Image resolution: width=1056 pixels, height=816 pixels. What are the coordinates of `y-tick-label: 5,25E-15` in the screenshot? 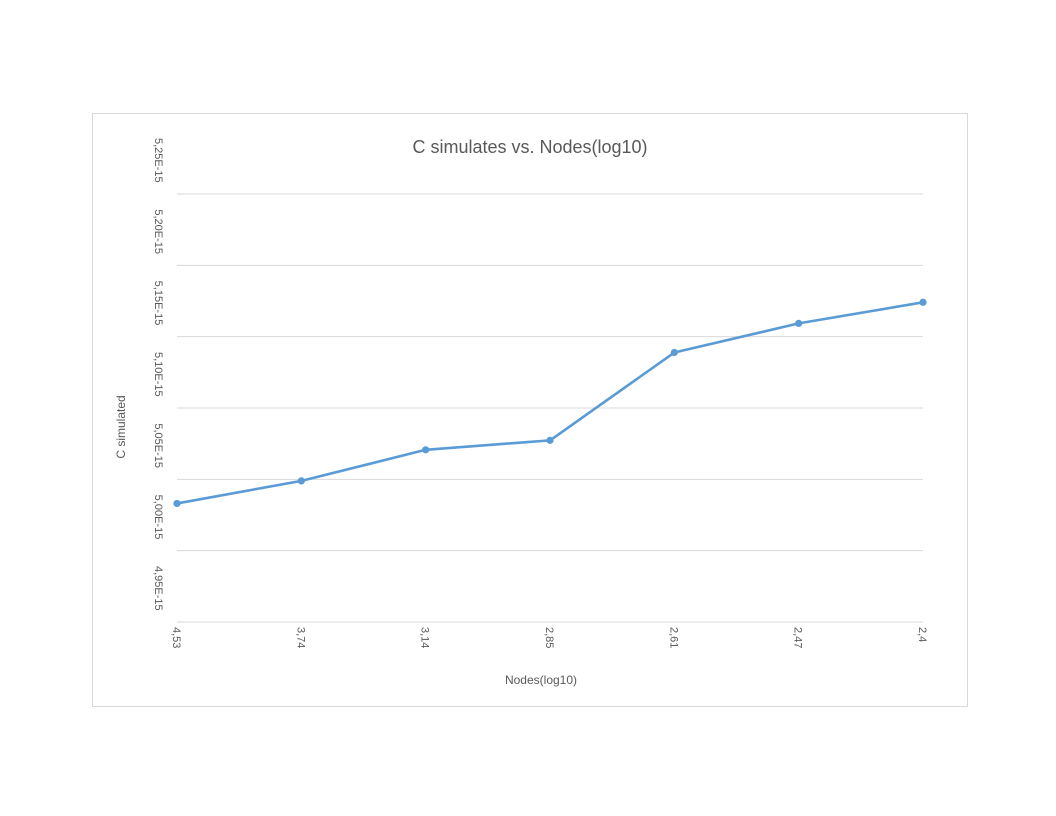 It's located at (158, 160).